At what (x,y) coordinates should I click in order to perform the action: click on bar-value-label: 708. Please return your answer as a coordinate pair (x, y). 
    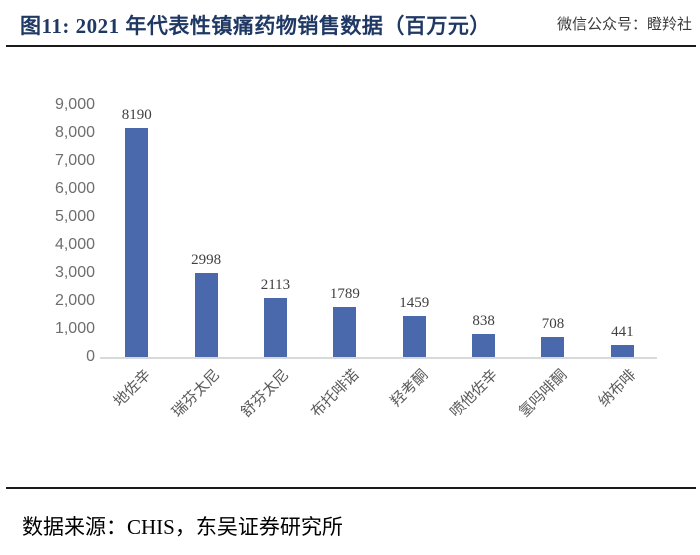
    Looking at the image, I should click on (553, 324).